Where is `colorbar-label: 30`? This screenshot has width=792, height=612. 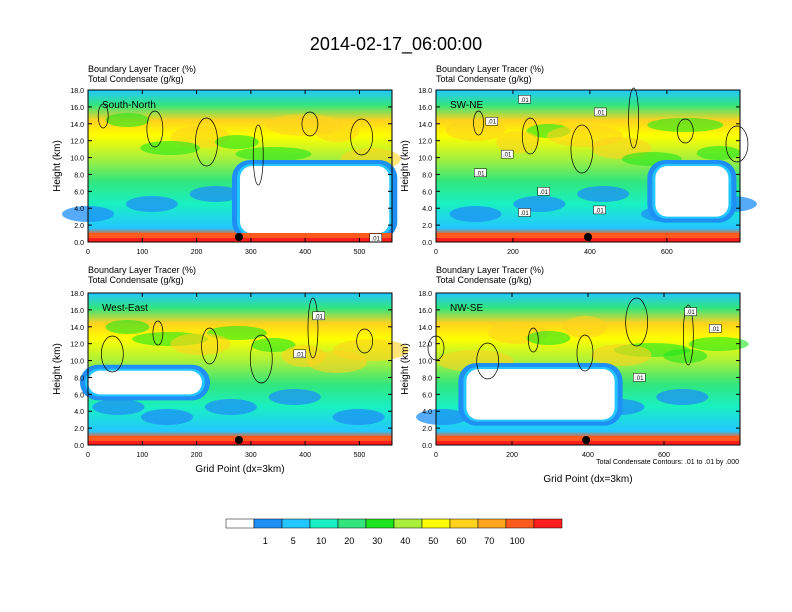 colorbar-label: 30 is located at coordinates (377, 541).